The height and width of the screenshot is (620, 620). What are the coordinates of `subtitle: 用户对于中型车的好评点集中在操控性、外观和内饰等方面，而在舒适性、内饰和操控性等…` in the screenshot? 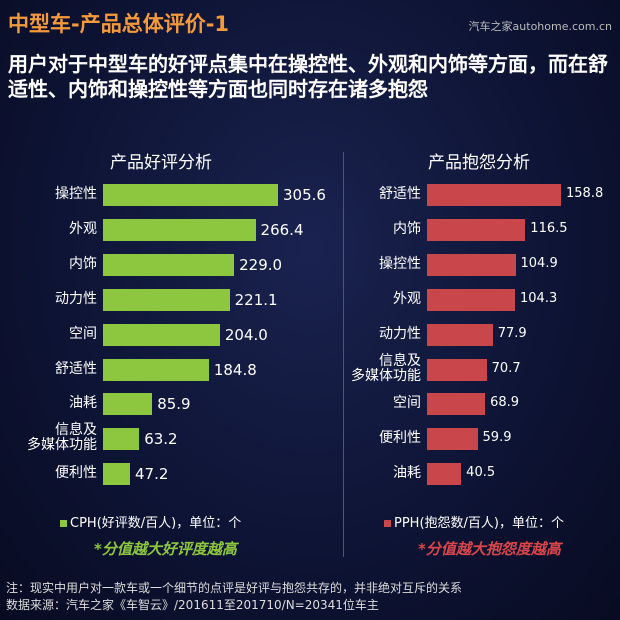 It's located at (308, 76).